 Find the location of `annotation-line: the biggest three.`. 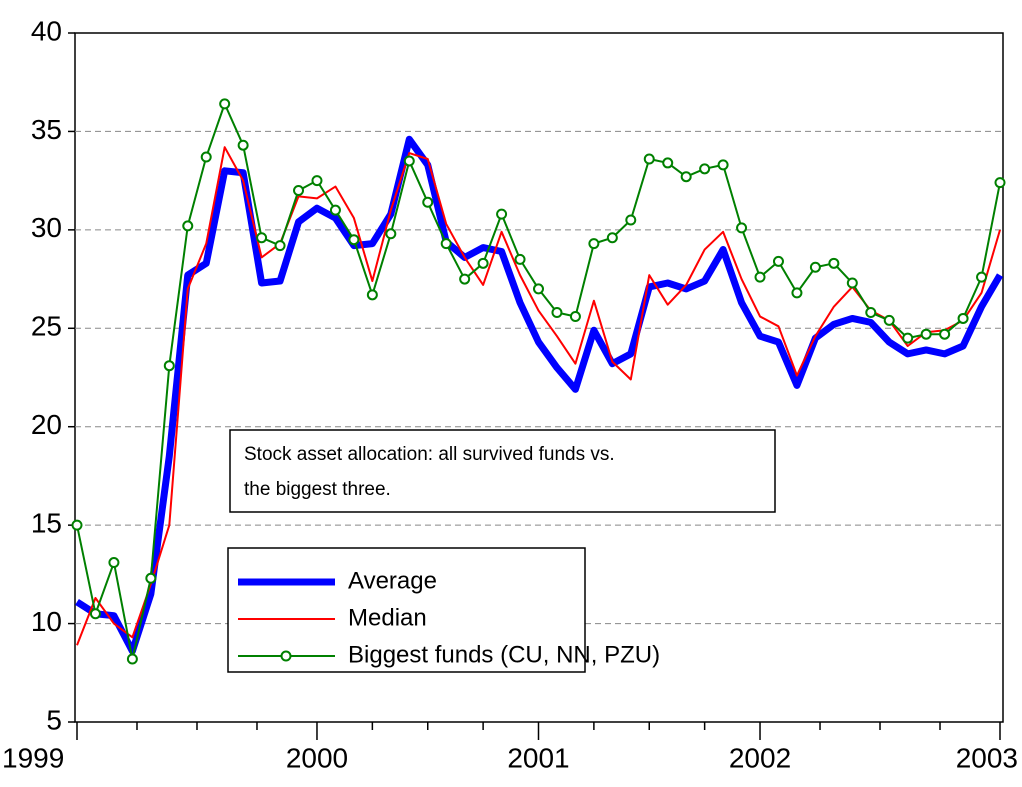

annotation-line: the biggest three. is located at coordinates (317, 489).